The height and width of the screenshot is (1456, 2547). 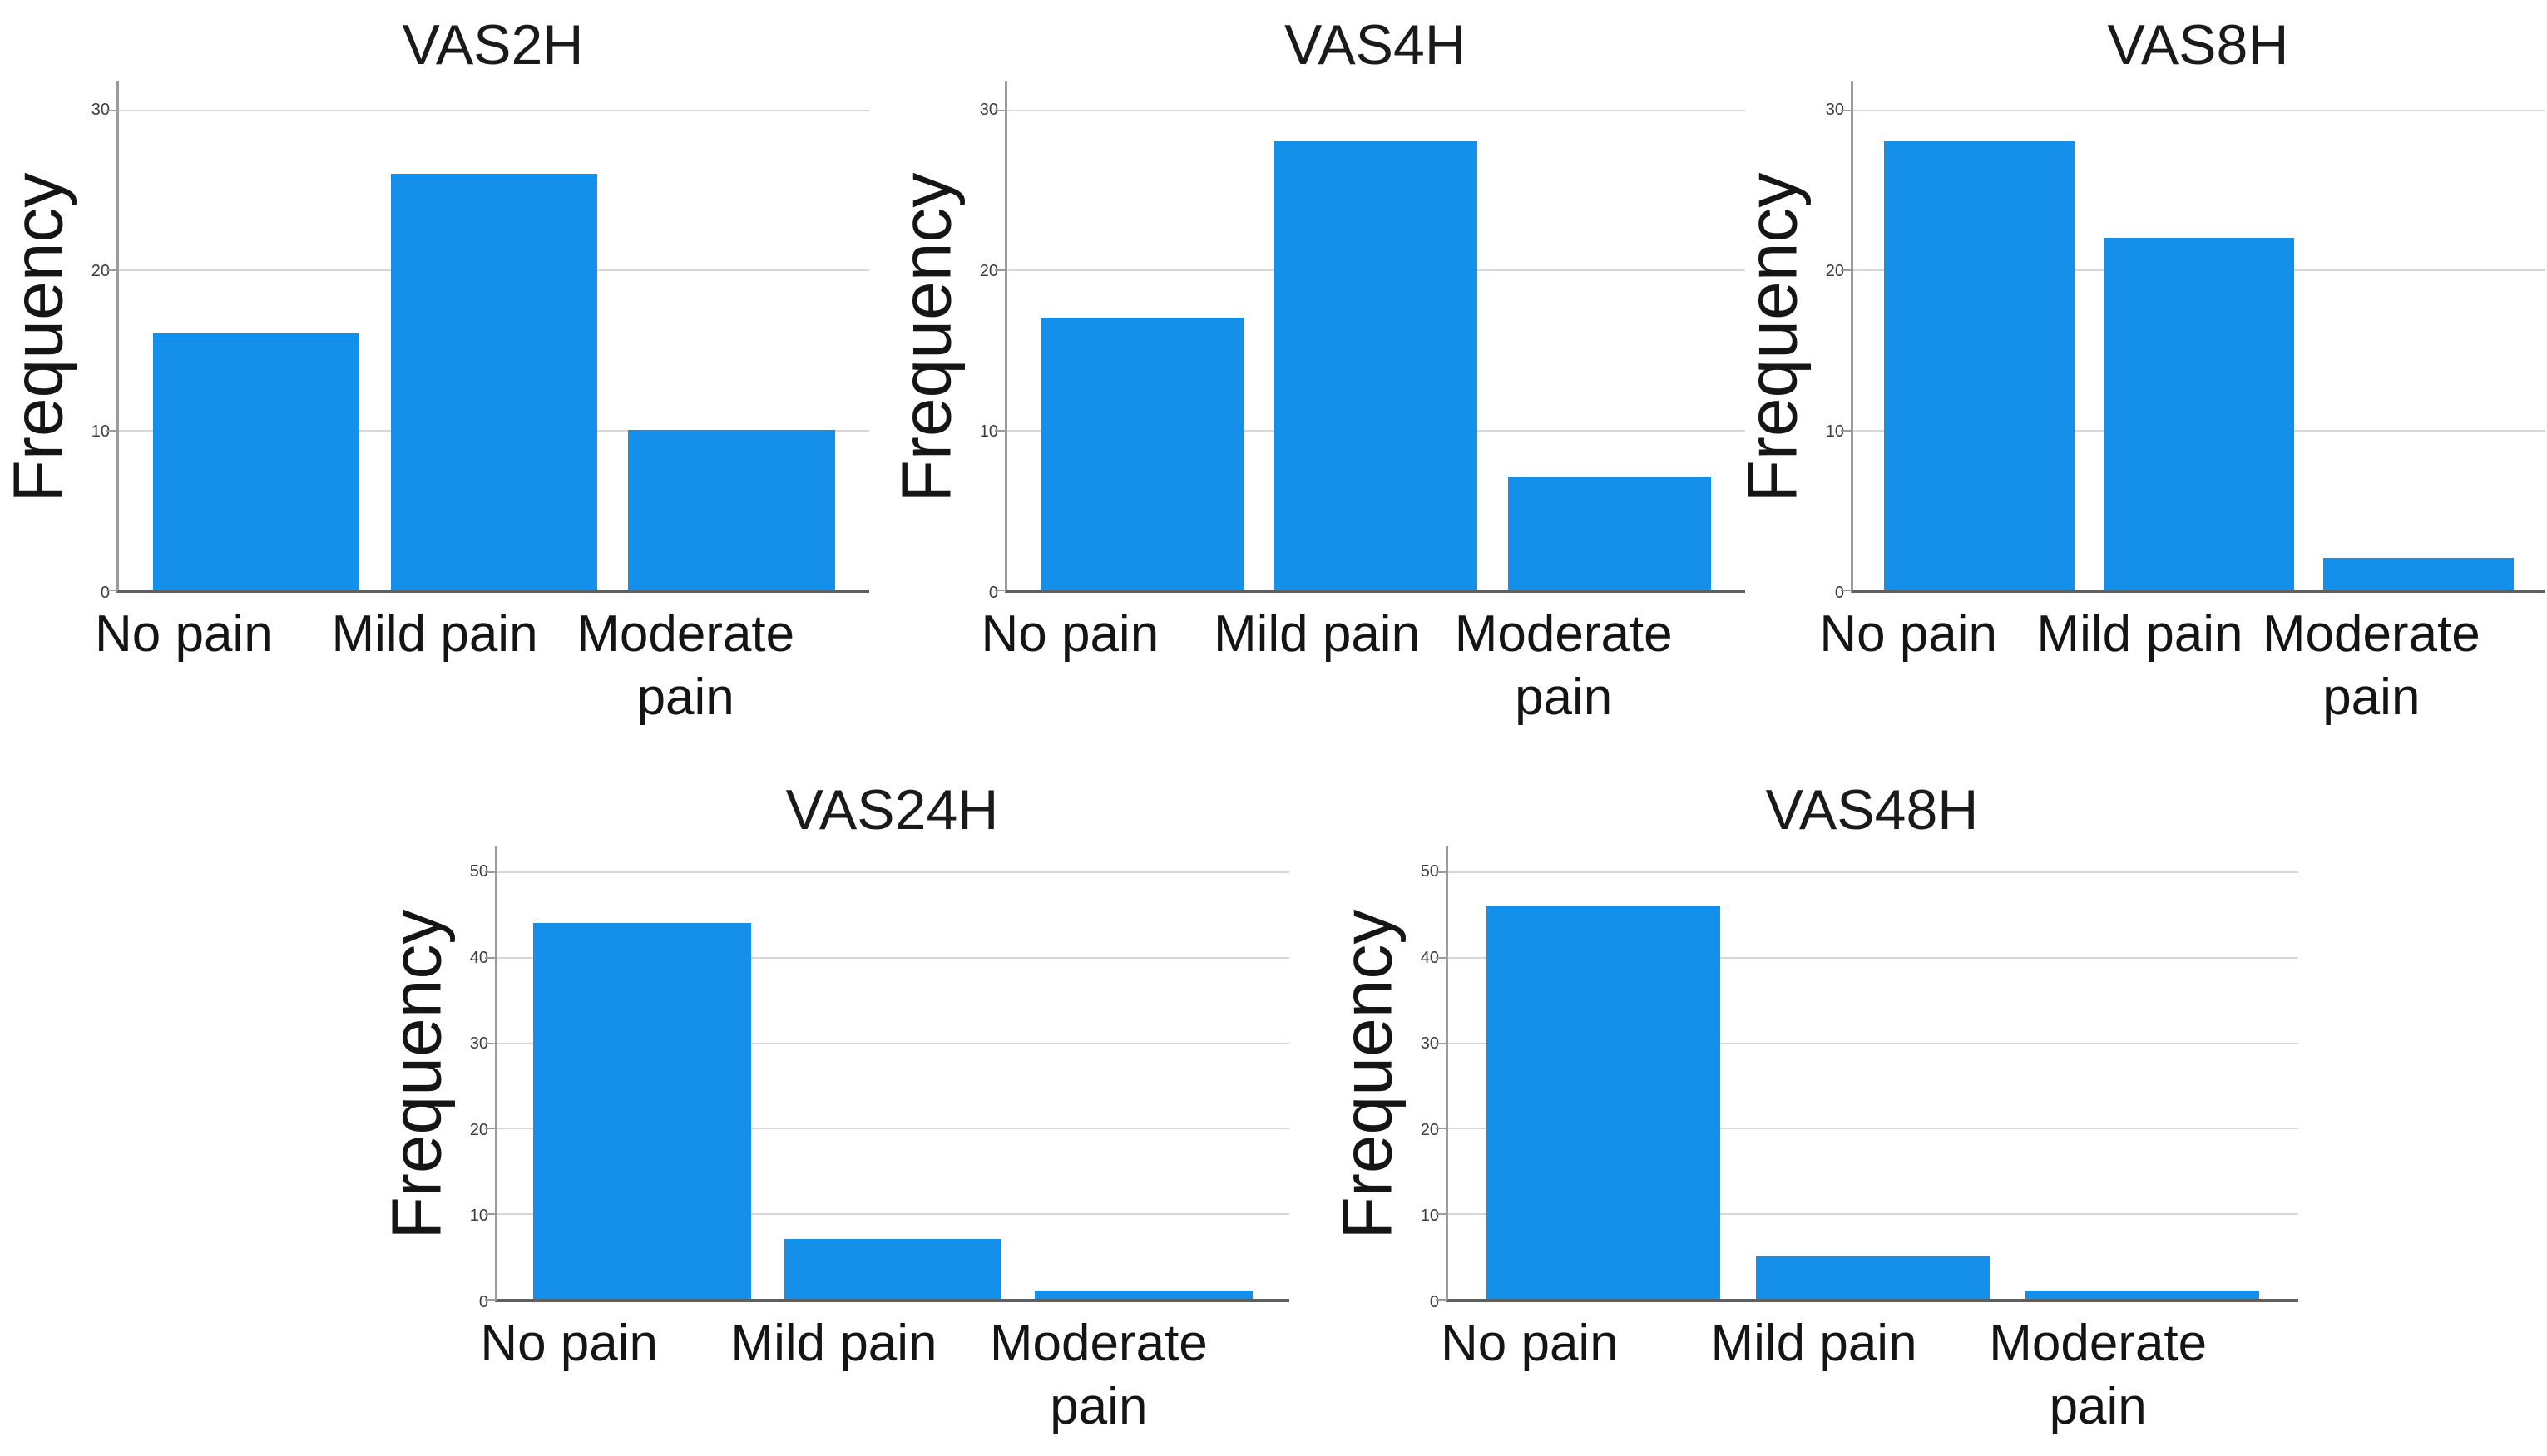 What do you see at coordinates (97, 341) in the screenshot?
I see `y-axis-ticks: 0 10 20 30` at bounding box center [97, 341].